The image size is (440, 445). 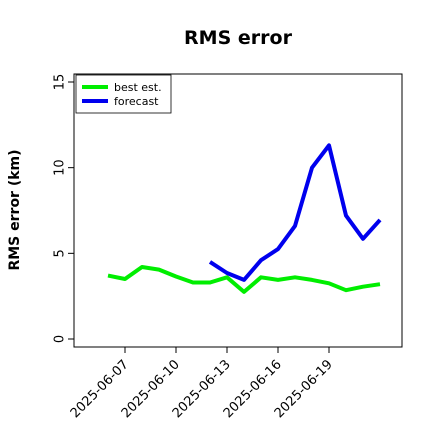 I want to click on legend: best est. forecast, so click(x=123, y=94).